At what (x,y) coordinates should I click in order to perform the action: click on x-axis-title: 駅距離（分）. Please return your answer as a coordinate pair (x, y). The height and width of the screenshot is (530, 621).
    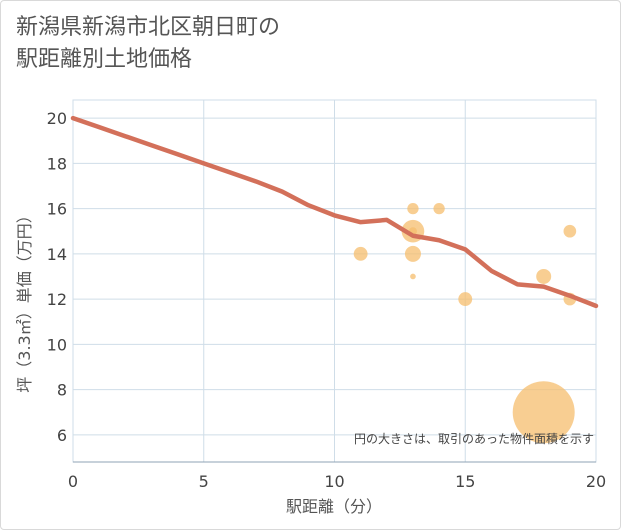
    Looking at the image, I should click on (334, 506).